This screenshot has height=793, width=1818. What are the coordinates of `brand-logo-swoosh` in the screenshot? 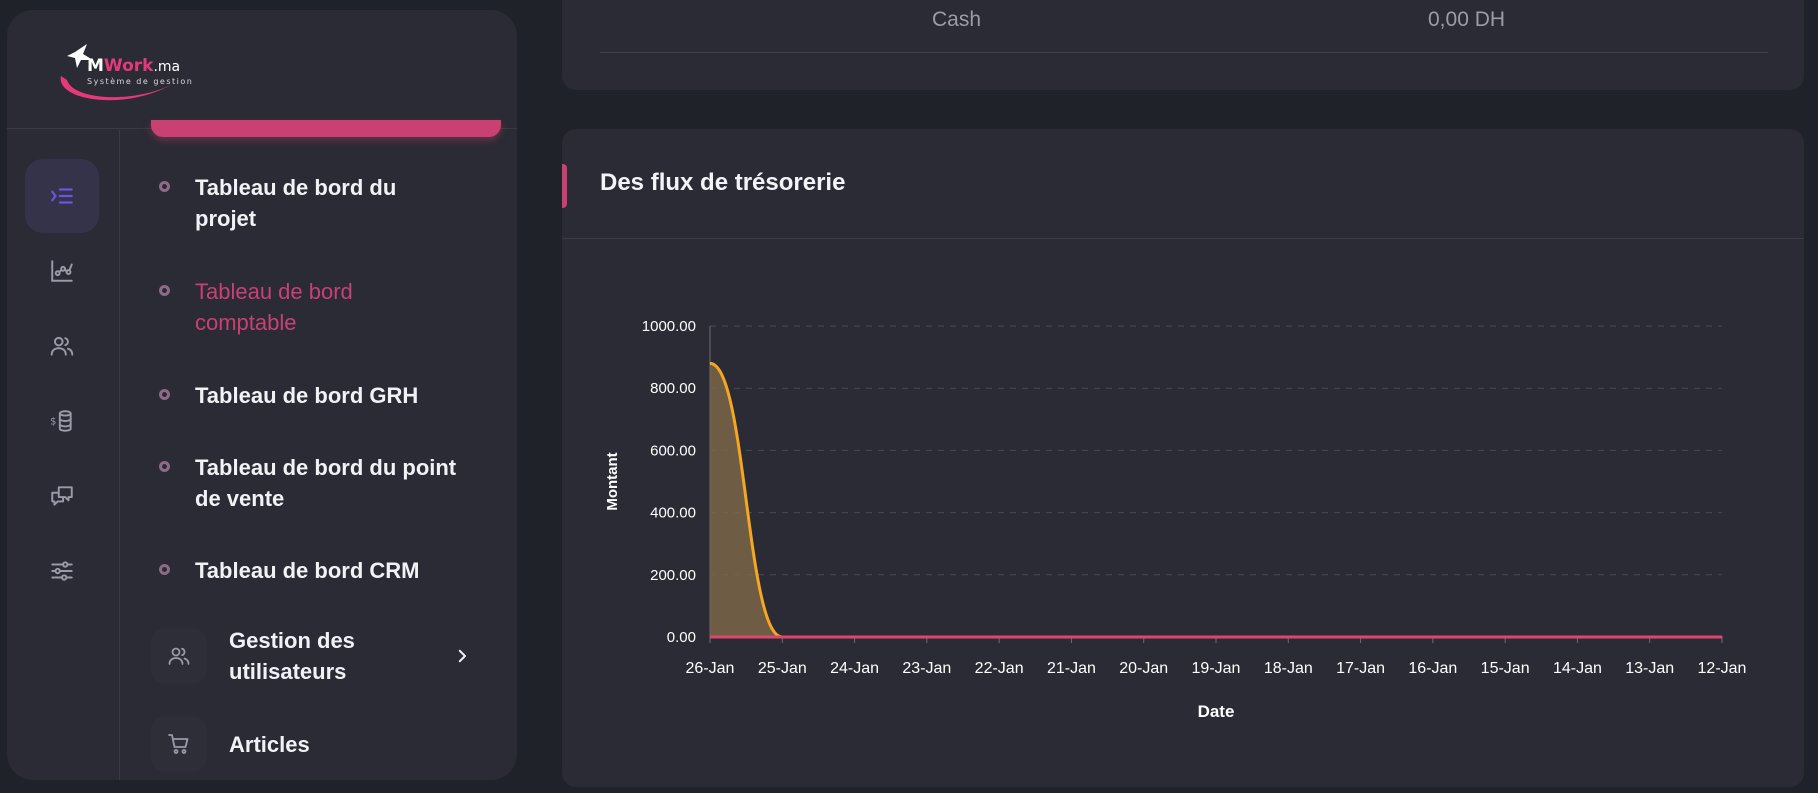 It's located at (116, 72).